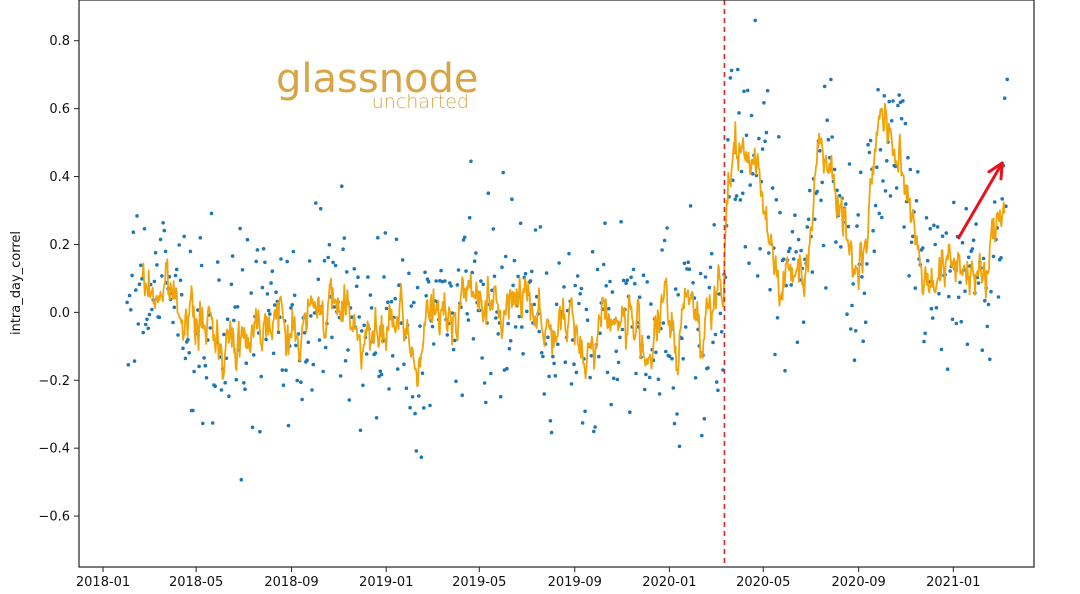 This screenshot has width=1080, height=594. I want to click on x-tick-label: 2018-01, so click(103, 582).